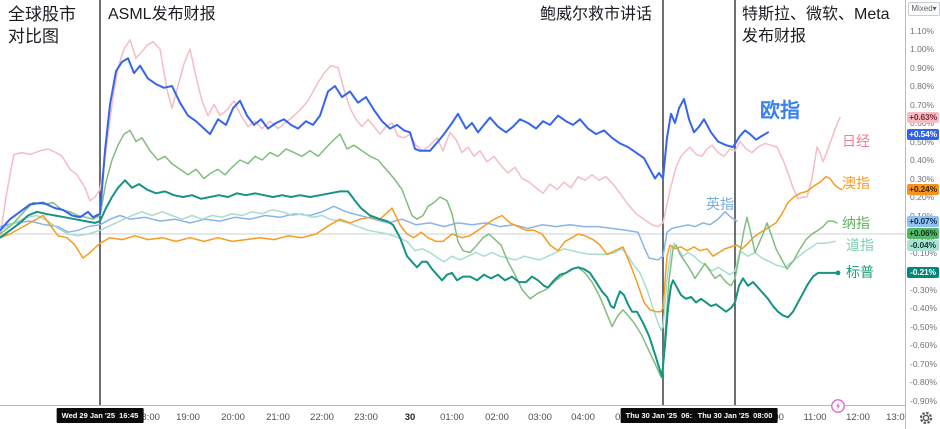  What do you see at coordinates (369, 233) in the screenshot?
I see `series-line-uk` at bounding box center [369, 233].